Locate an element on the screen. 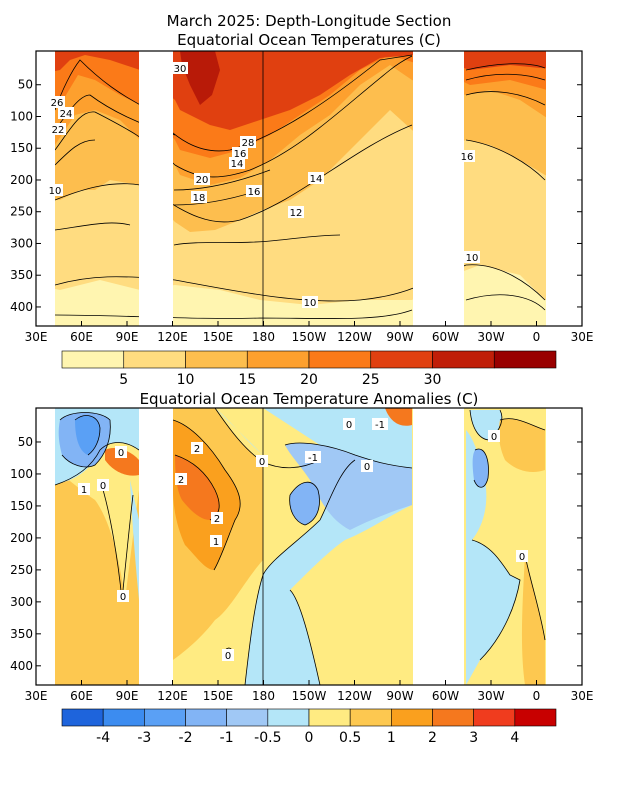 This screenshot has width=618, height=800. colorbar-label: 4 is located at coordinates (514, 738).